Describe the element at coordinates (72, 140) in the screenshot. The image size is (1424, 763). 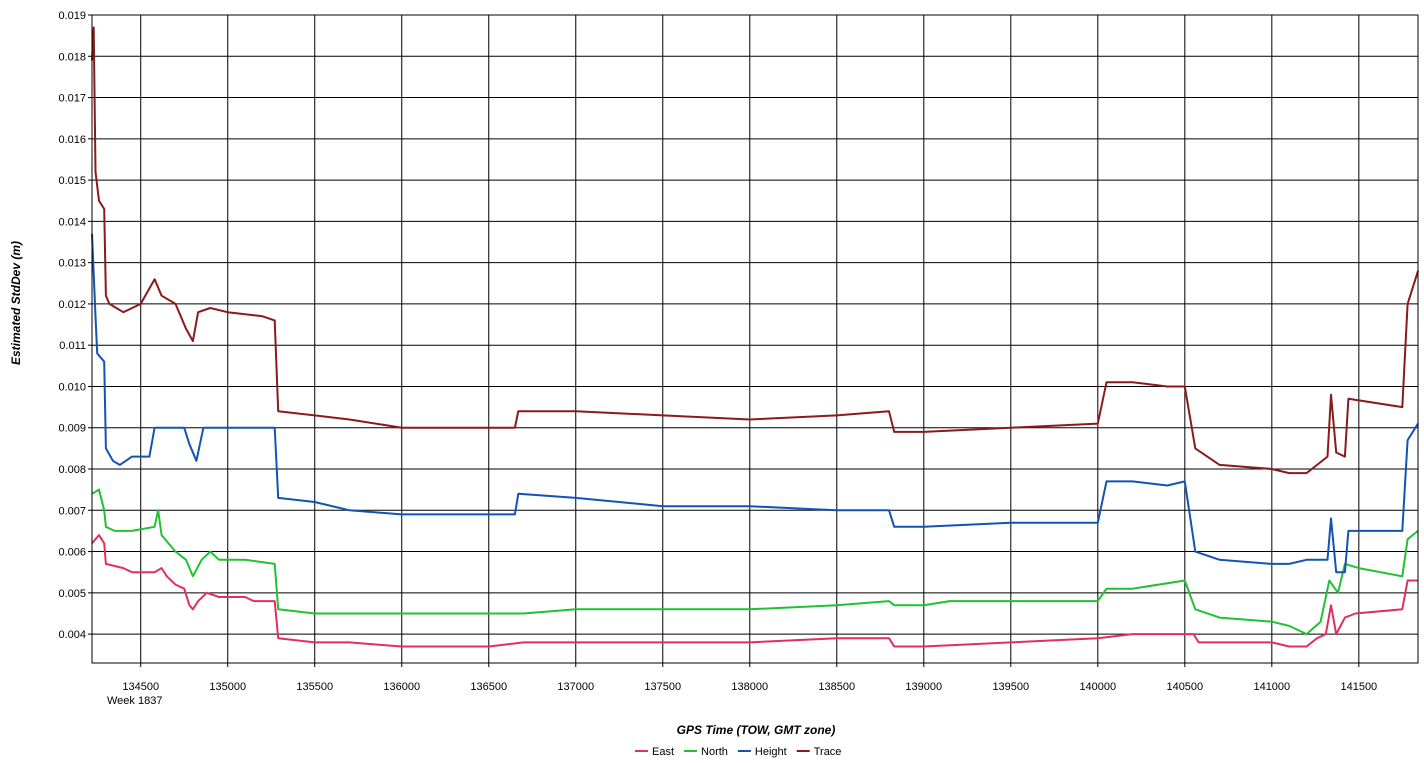
I see `y-tick-label: 0.016` at that location.